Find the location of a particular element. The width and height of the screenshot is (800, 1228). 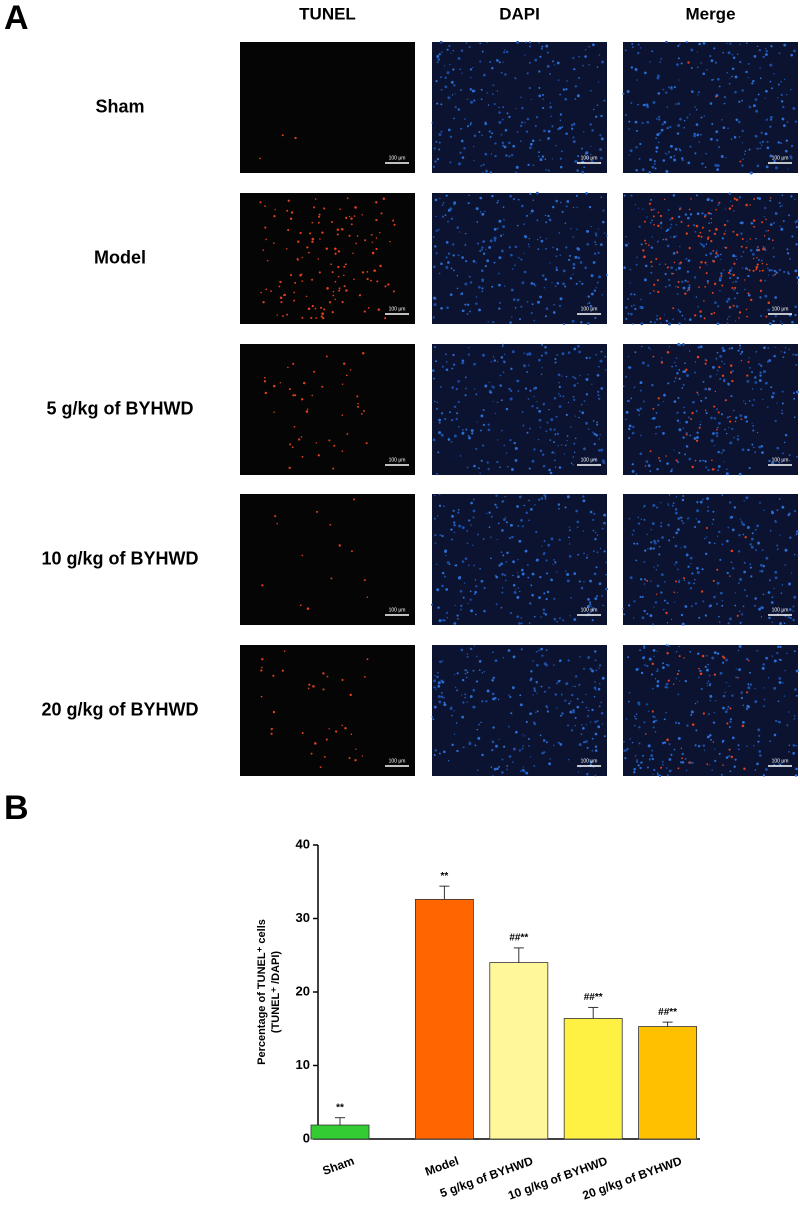

column-header: TUNEL is located at coordinates (327, 13).